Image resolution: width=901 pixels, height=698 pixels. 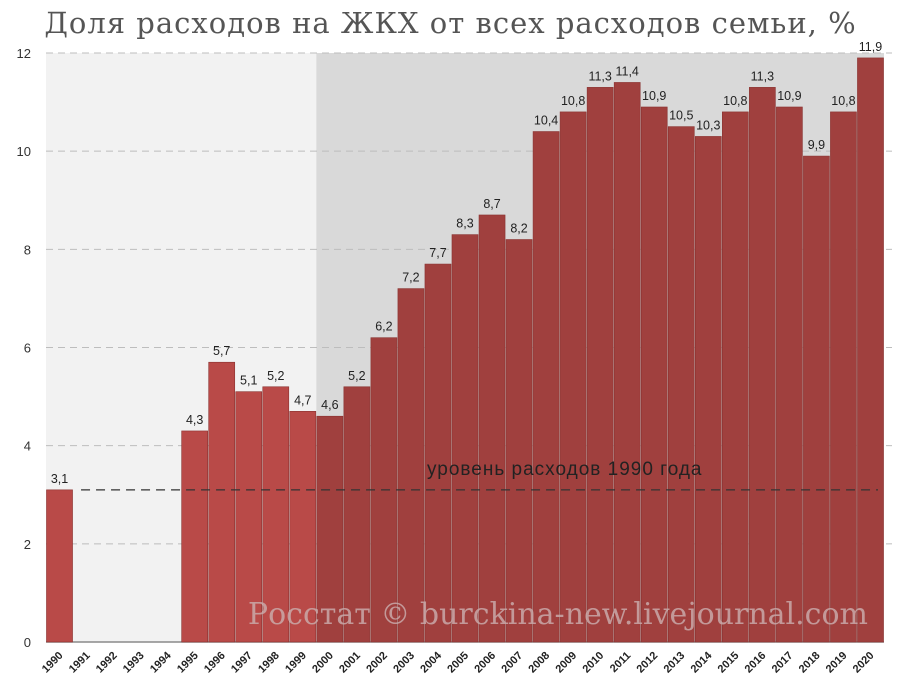 I want to click on bar-2010, so click(x=600, y=365).